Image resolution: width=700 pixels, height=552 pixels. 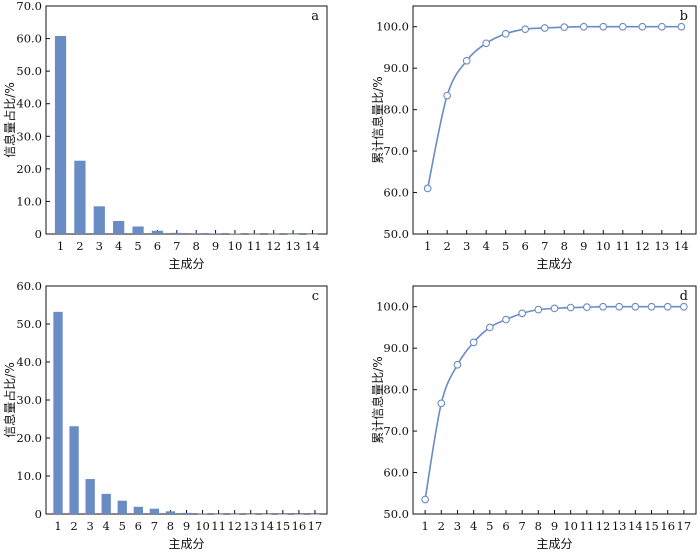 What do you see at coordinates (377, 119) in the screenshot?
I see `y-axis-label: 累计信息量比/%` at bounding box center [377, 119].